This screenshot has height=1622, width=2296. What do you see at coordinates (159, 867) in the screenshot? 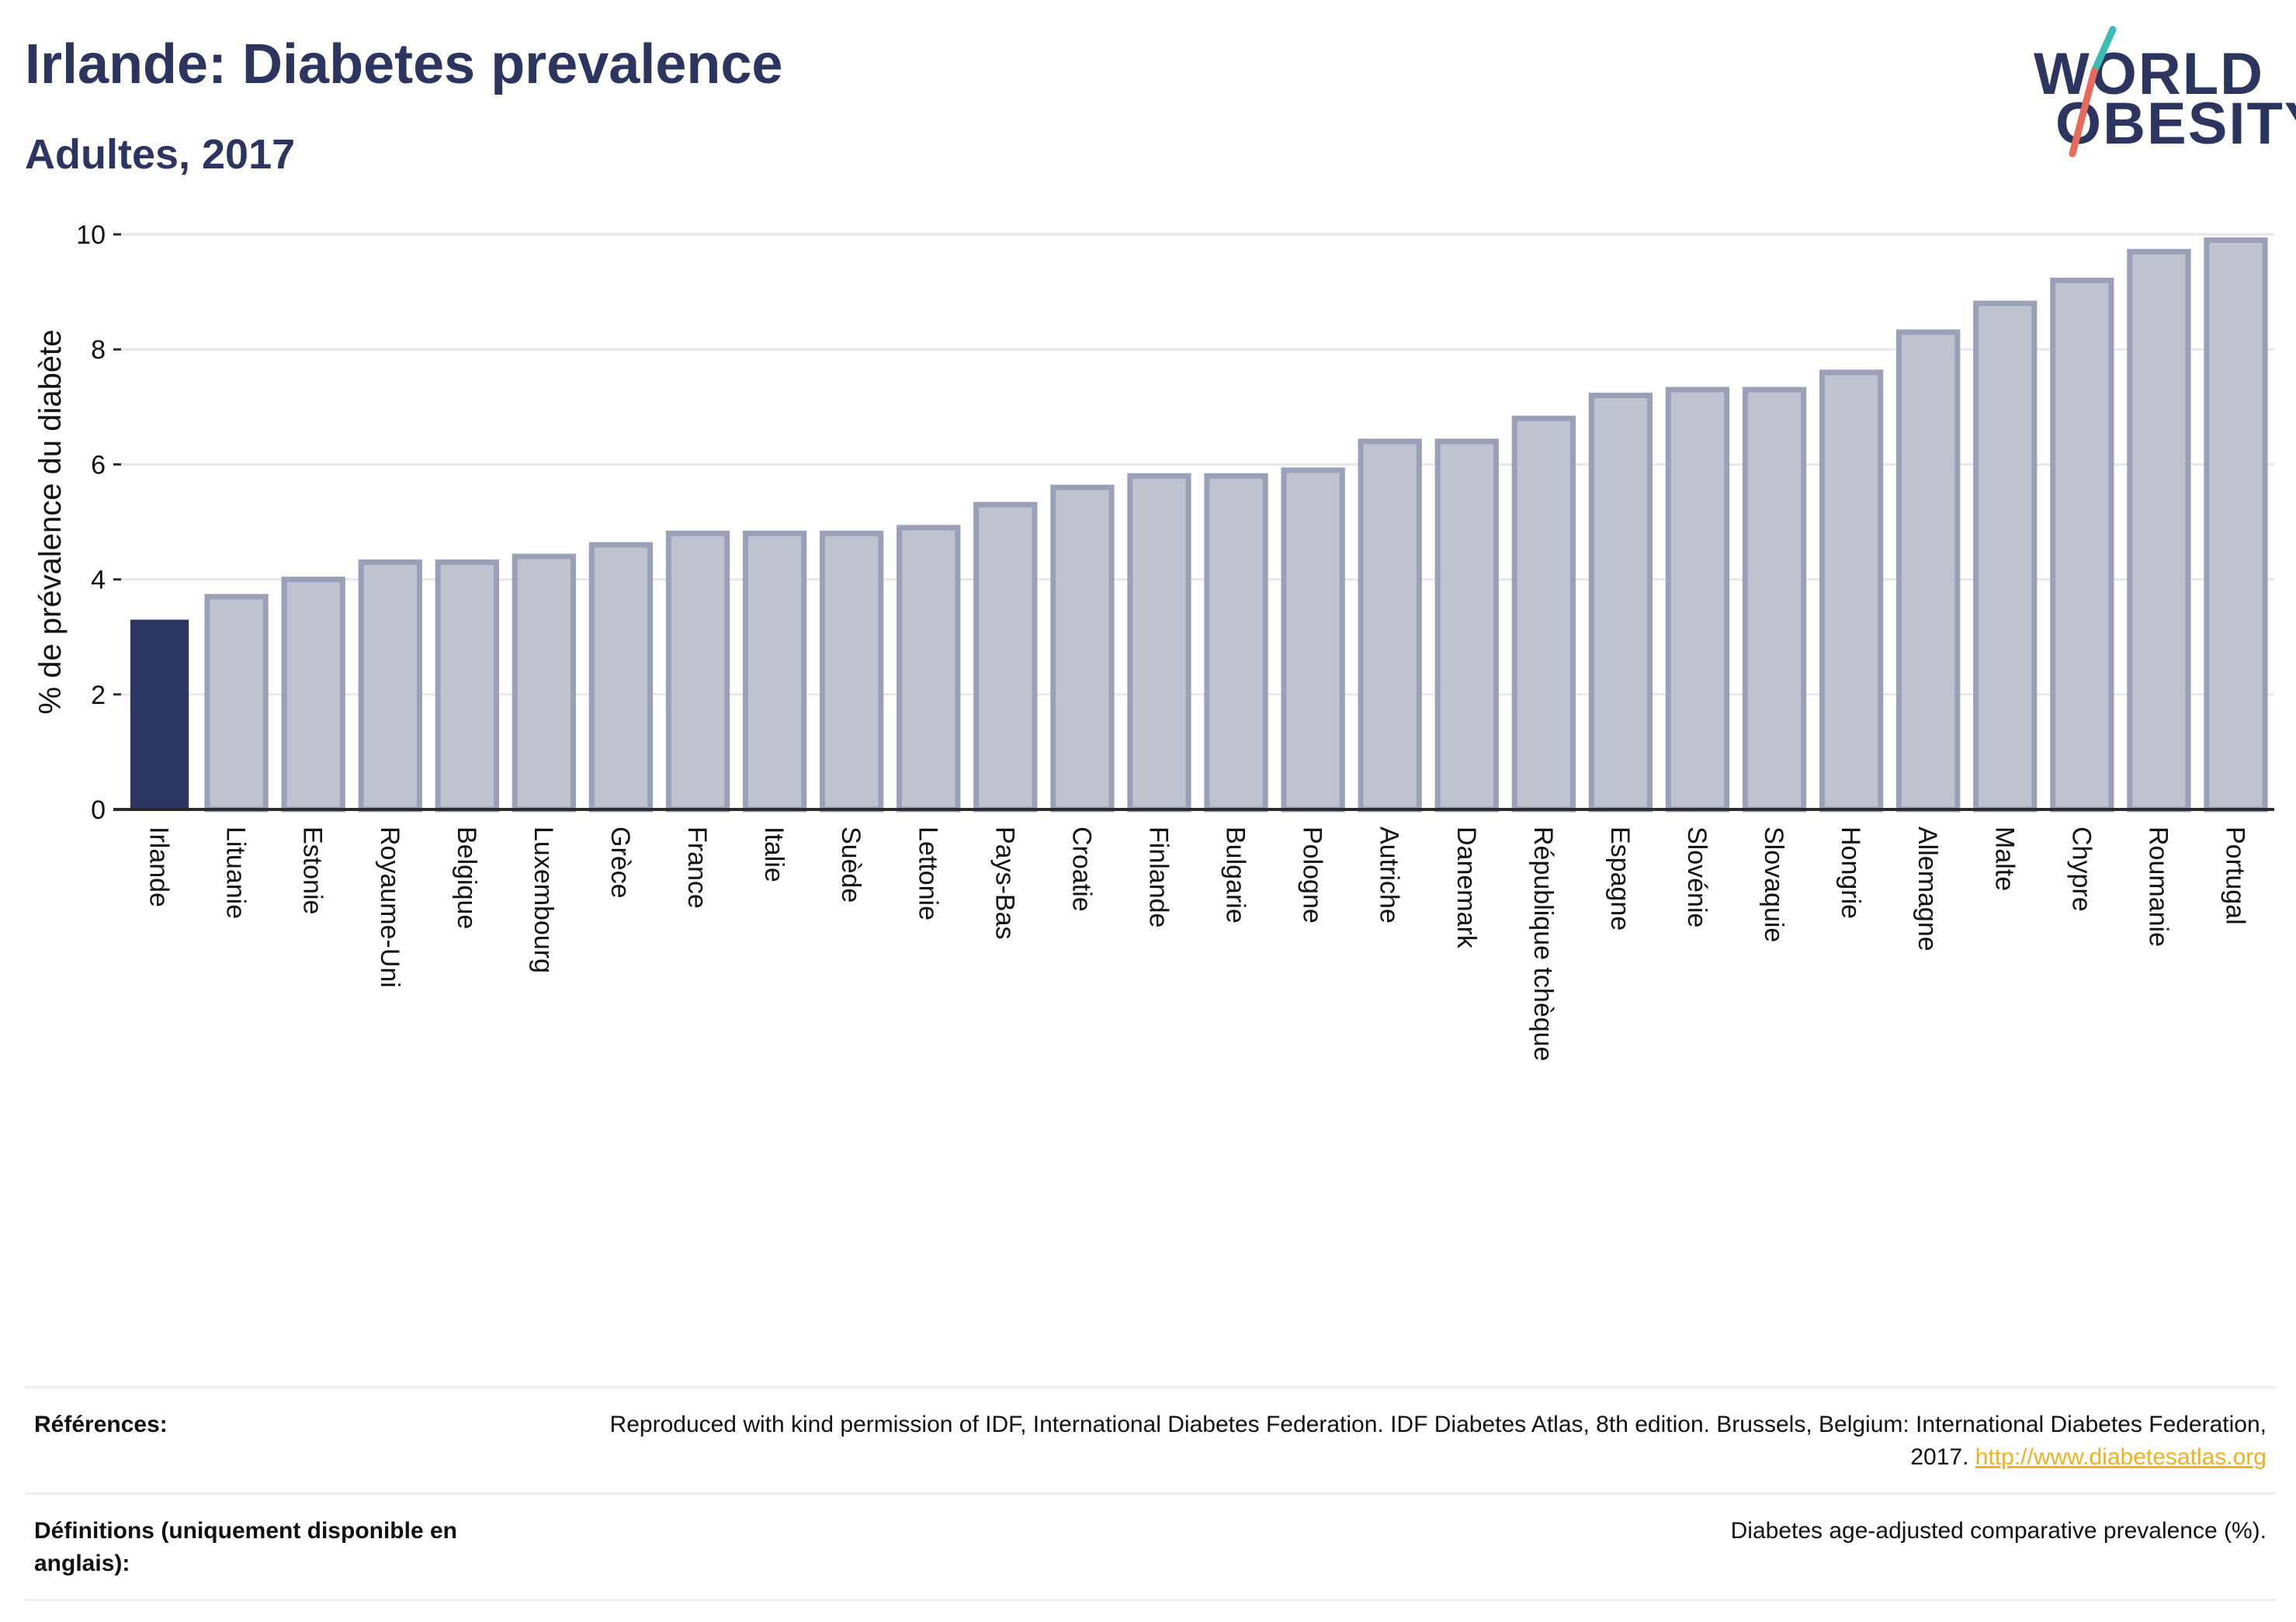
I see `x-tick-label: Irlande` at bounding box center [159, 867].